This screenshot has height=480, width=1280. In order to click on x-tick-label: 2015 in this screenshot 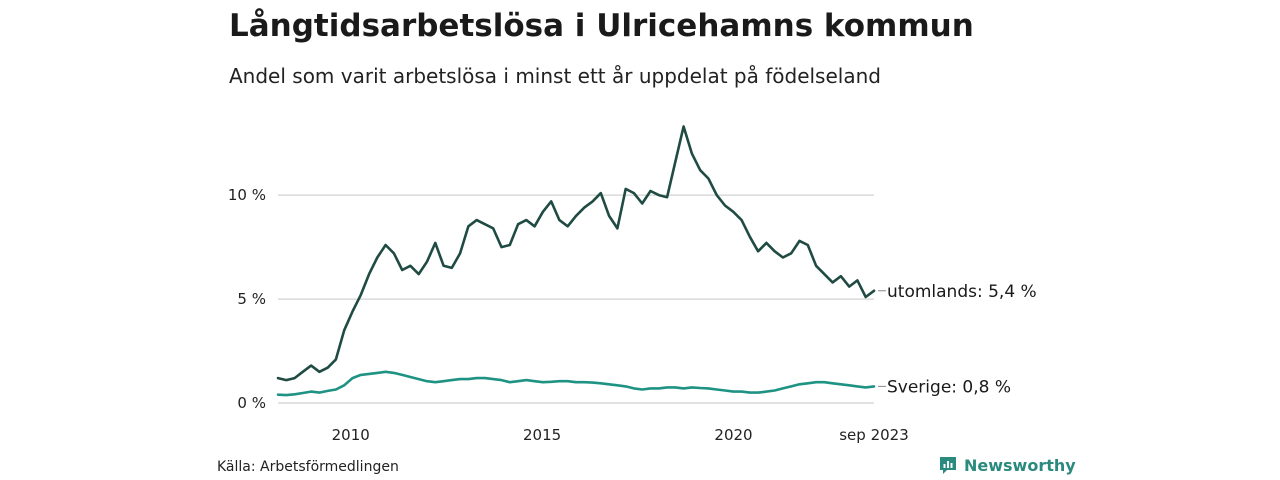, I will do `click(542, 435)`.